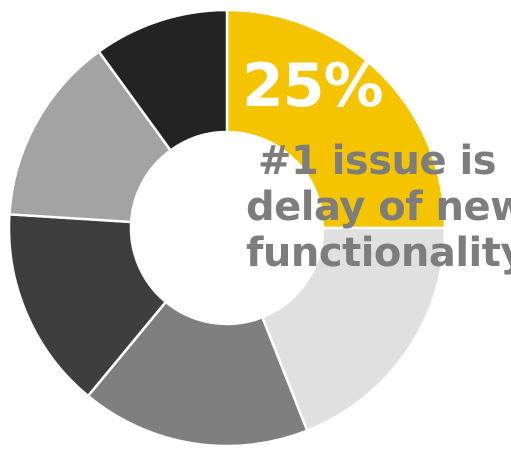 The image size is (511, 455). I want to click on caption-line-2: delay of new, so click(378, 207).